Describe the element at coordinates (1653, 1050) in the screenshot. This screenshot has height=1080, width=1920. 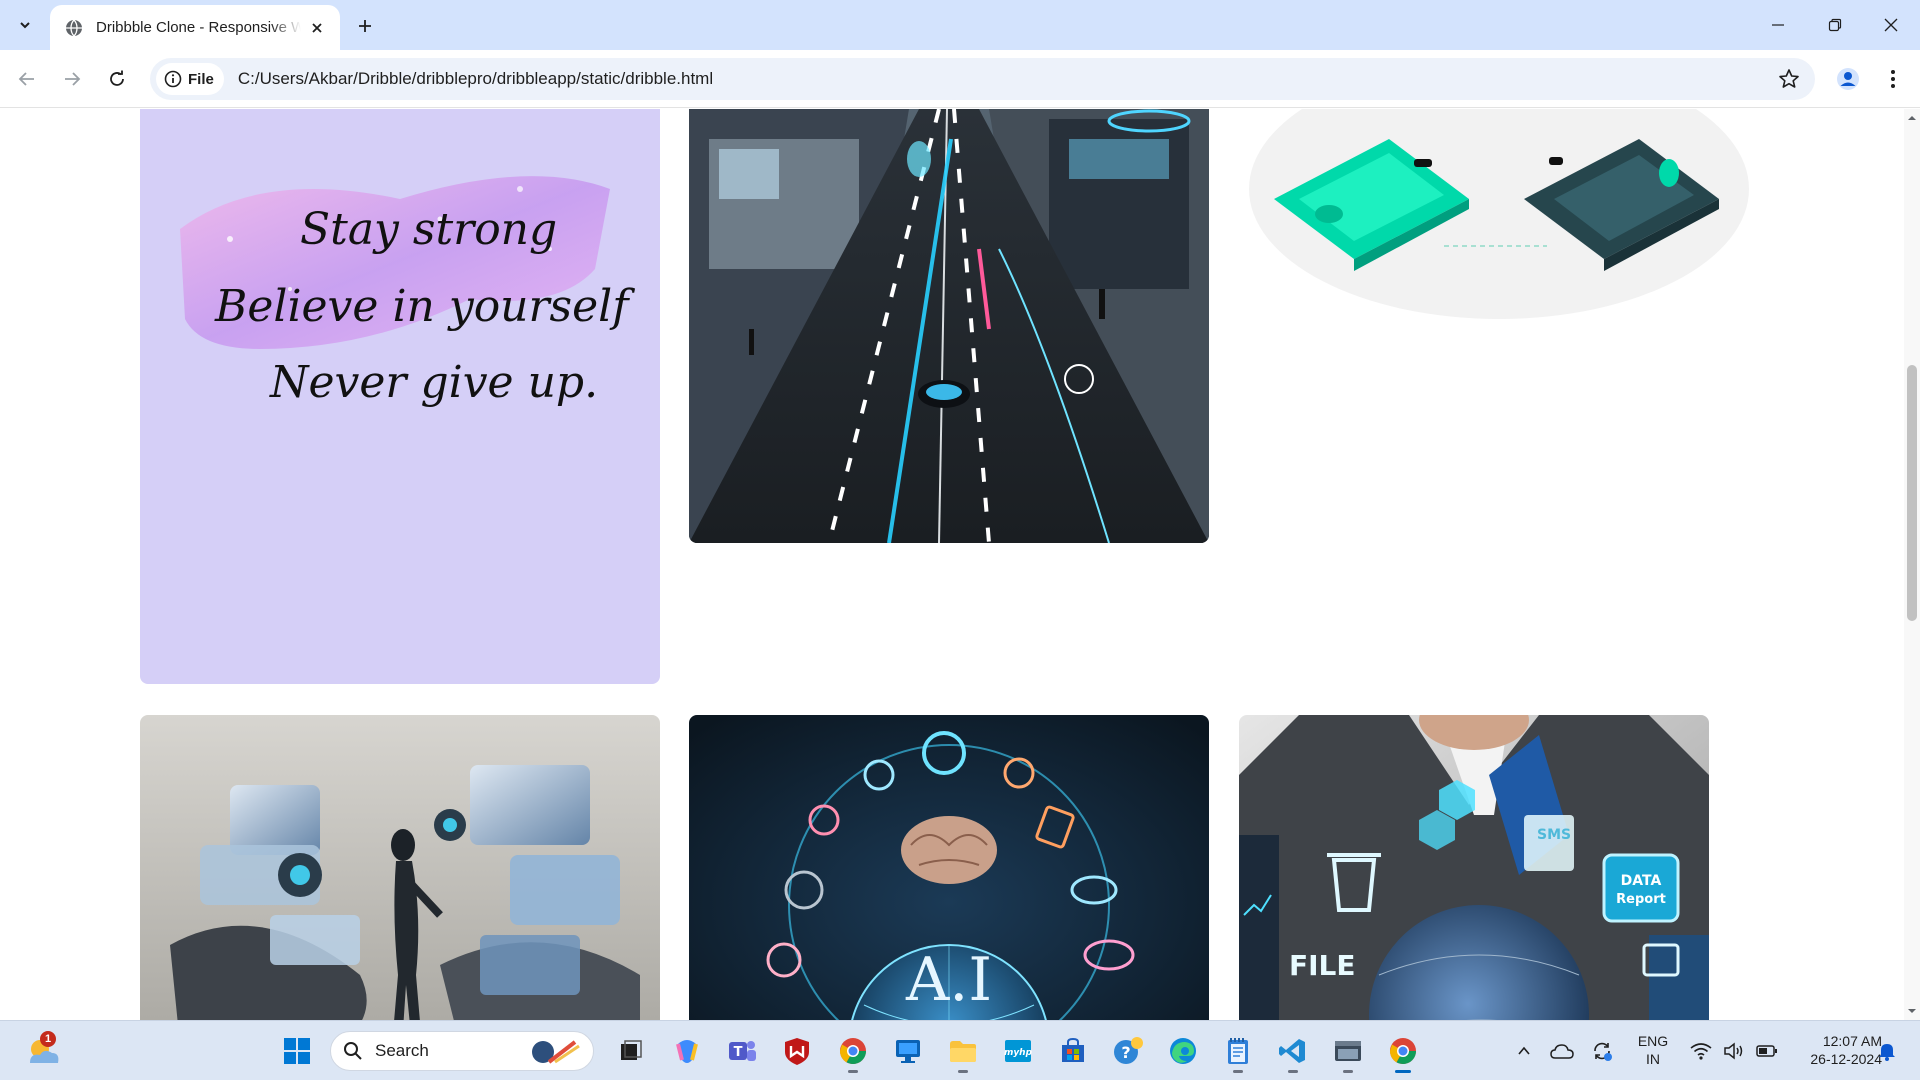
I see `language-indicator: ENG IN` at that location.